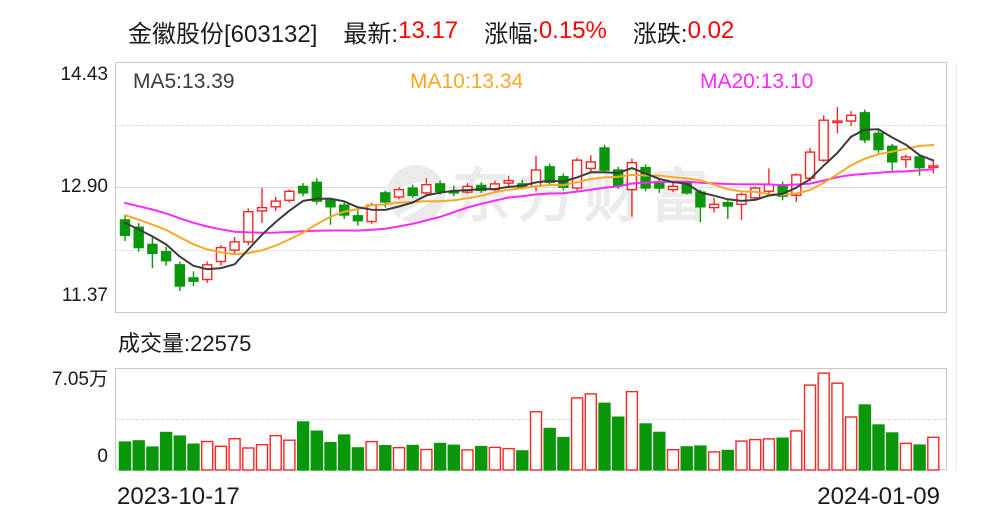  I want to click on change-pct-value: 0.15%, so click(572, 30).